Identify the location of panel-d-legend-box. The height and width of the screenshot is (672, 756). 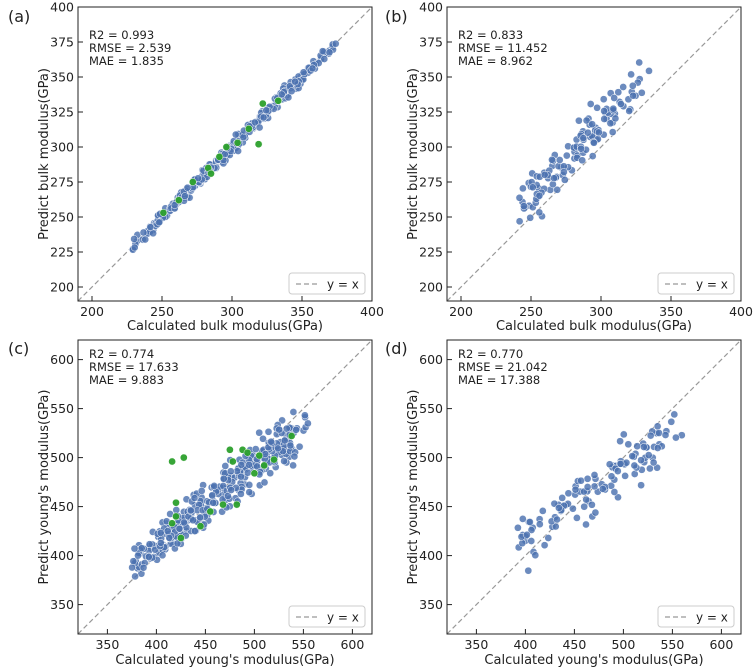
(696, 616).